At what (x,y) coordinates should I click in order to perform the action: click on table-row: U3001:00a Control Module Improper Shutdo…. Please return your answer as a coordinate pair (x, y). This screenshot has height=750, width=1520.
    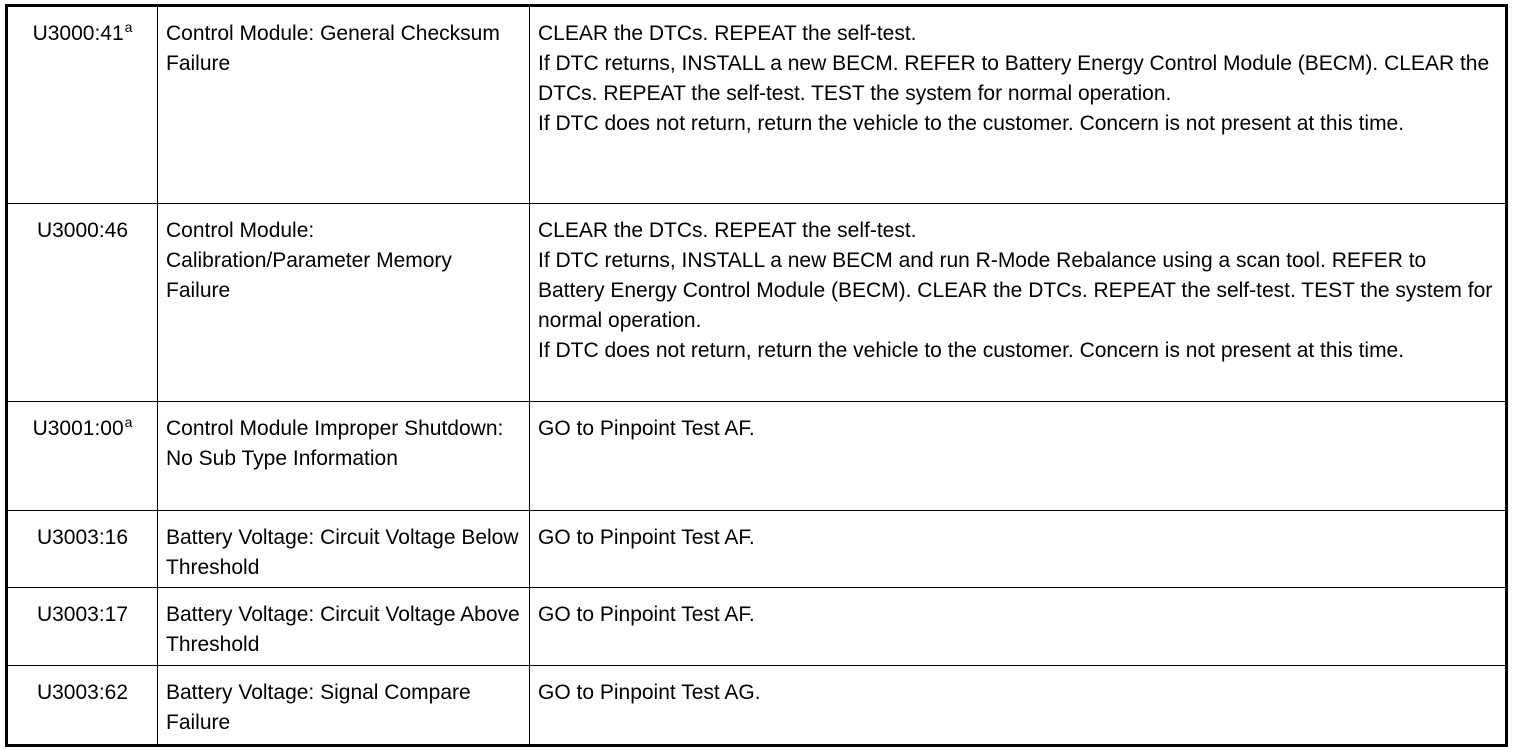
    Looking at the image, I should click on (756, 456).